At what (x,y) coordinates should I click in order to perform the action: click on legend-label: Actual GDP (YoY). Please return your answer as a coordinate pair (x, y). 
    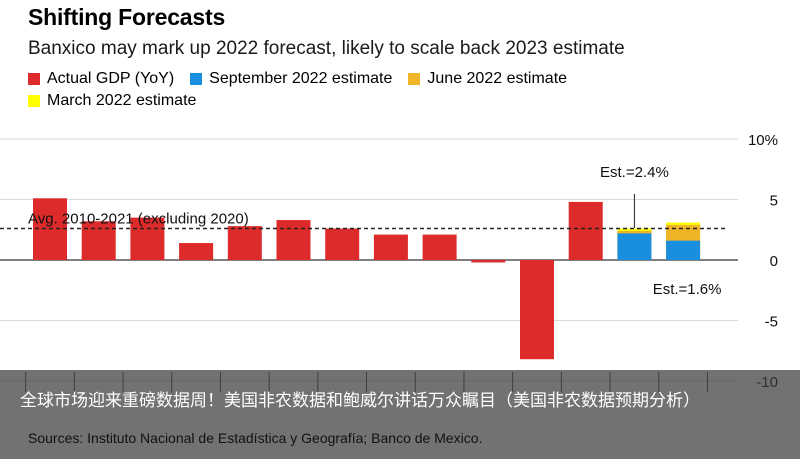
    Looking at the image, I should click on (111, 78).